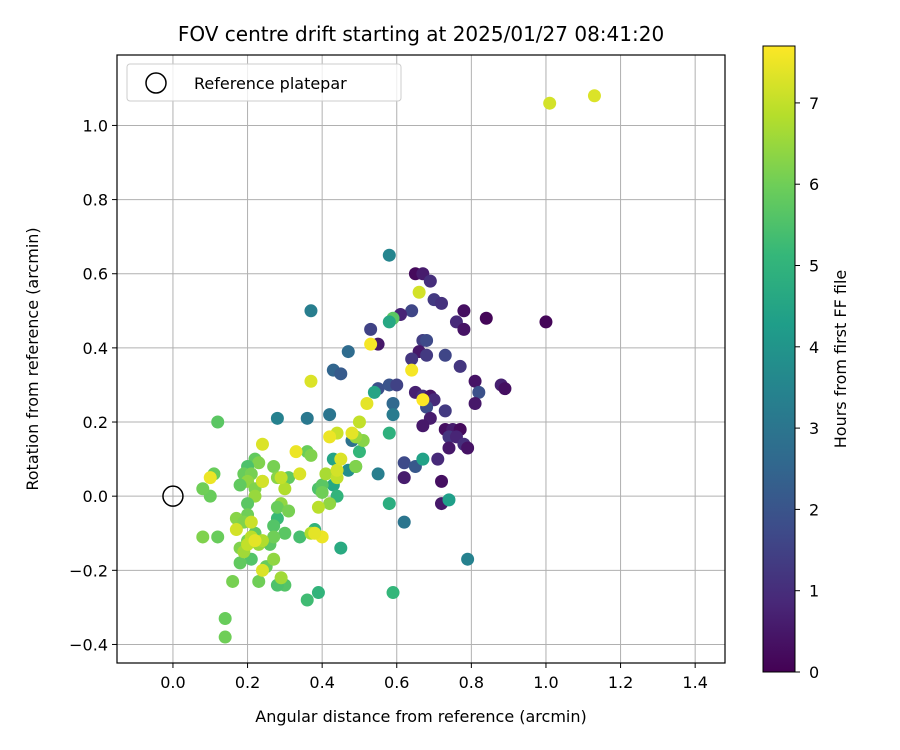 This screenshot has height=750, width=900. Describe the element at coordinates (620, 682) in the screenshot. I see `x-tick-label: 1.2` at that location.